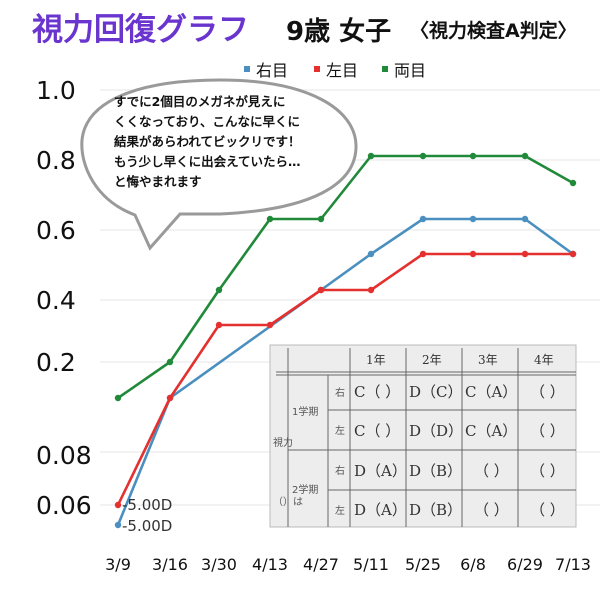 The image size is (600, 600). Describe the element at coordinates (340, 430) in the screenshot. I see `card-row2-eye: 左` at that location.